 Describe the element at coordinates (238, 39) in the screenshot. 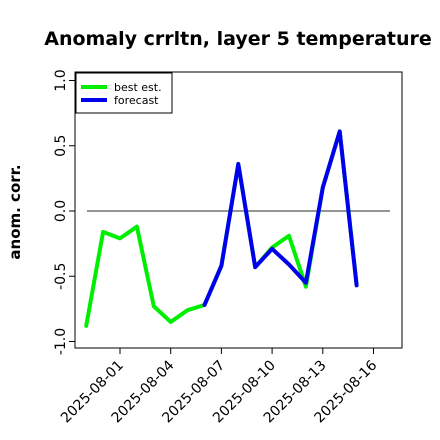

I see `chart-title: Anomaly crrltn, layer 5 temperature` at that location.